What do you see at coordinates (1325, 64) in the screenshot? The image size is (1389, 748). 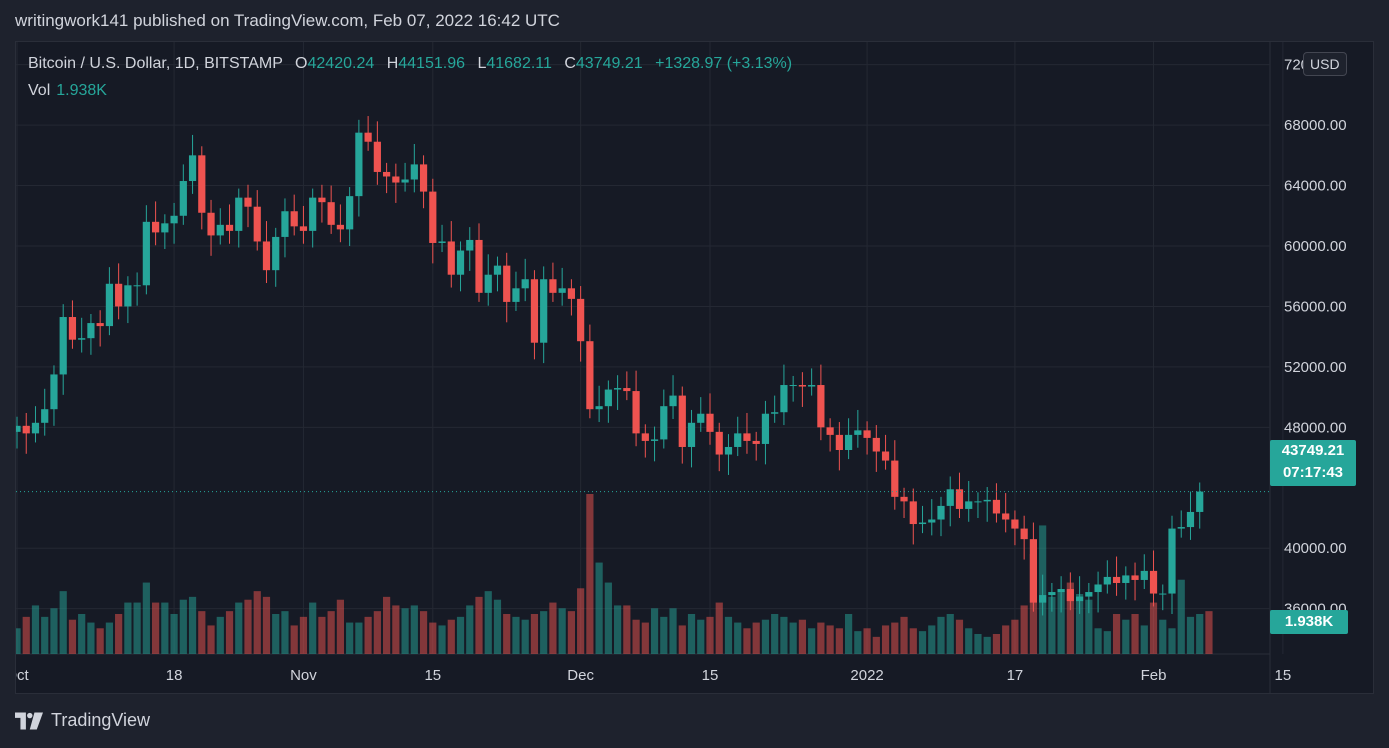 I see `currency-button: USD` at bounding box center [1325, 64].